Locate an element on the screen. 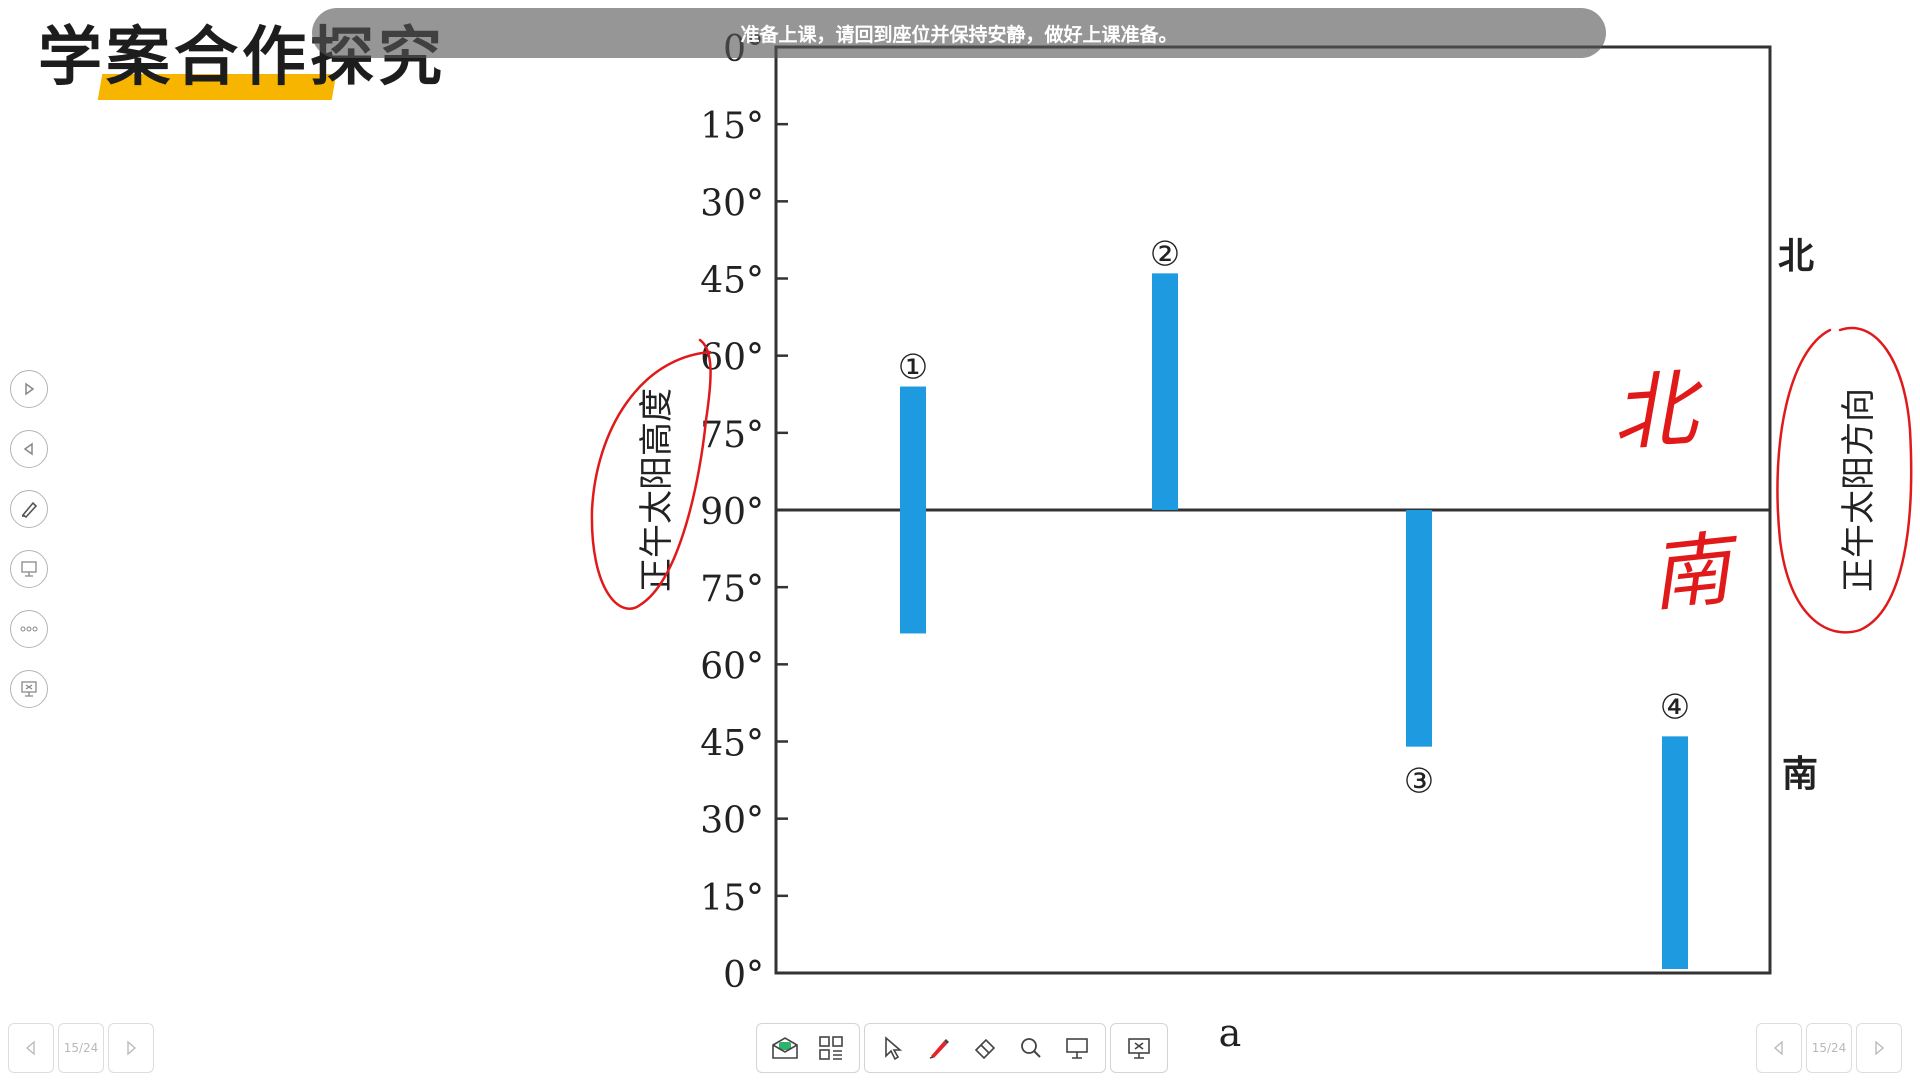  screen-draw-button is located at coordinates (29, 569).